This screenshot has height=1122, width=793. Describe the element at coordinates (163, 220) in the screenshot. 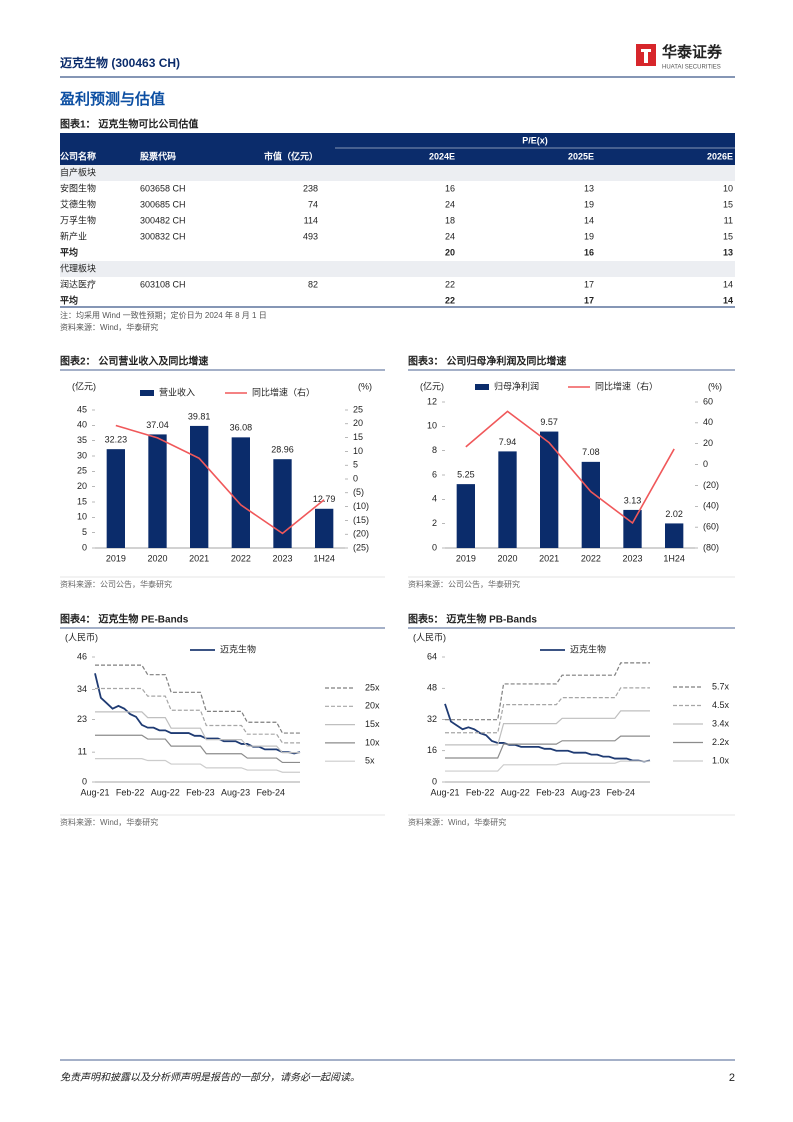

I see `cell-code: 300482 CH` at that location.